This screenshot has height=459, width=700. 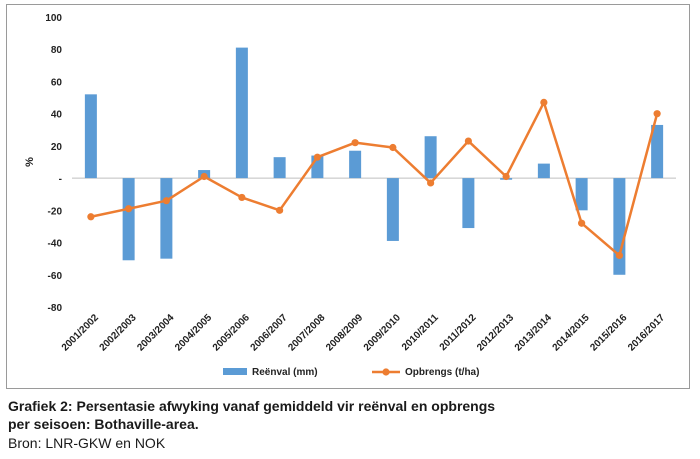 What do you see at coordinates (534, 333) in the screenshot?
I see `x-tick-label: 2013/2014` at bounding box center [534, 333].